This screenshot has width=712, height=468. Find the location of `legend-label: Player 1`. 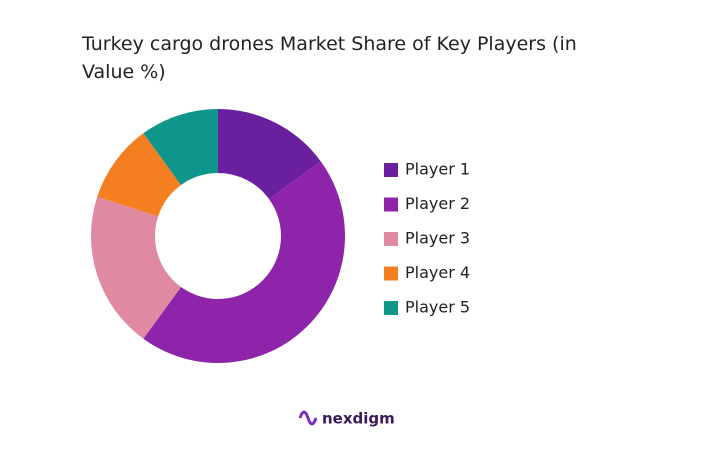

legend-label: Player 1 is located at coordinates (437, 169).